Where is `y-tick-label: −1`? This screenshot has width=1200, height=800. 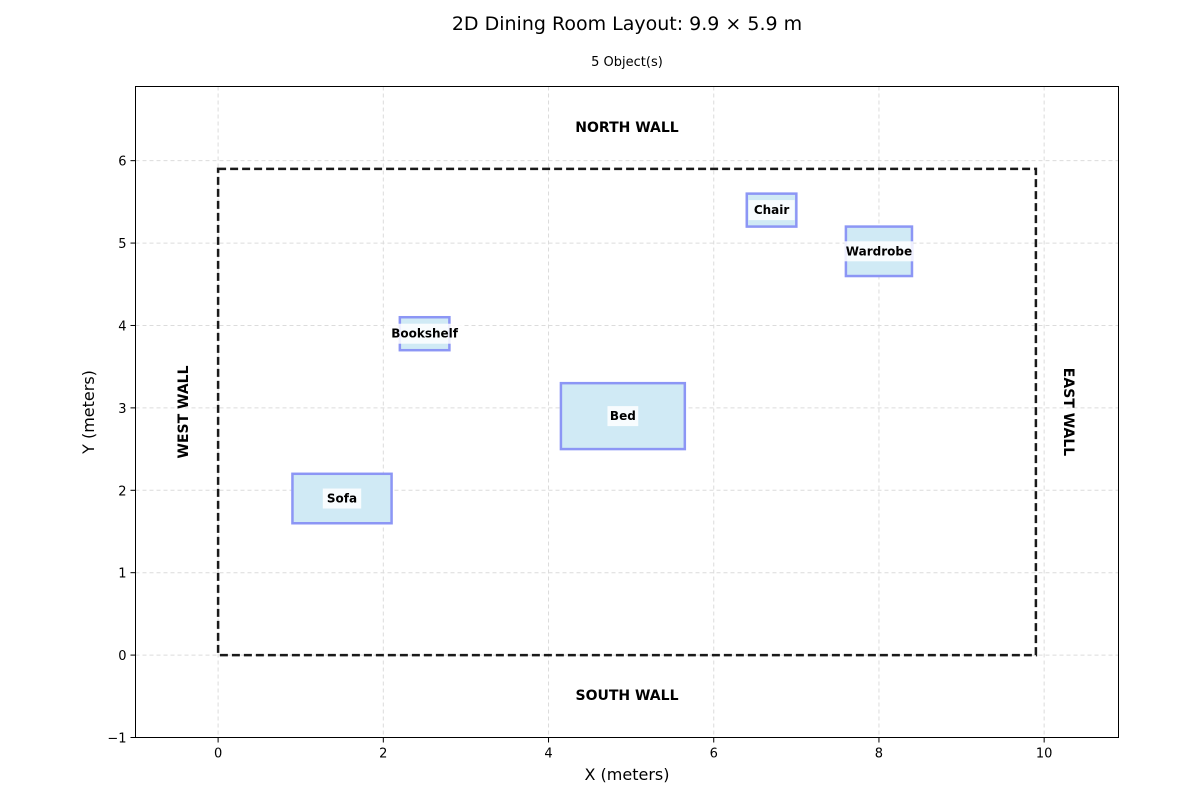
y-tick-label: −1 is located at coordinates (116, 739).